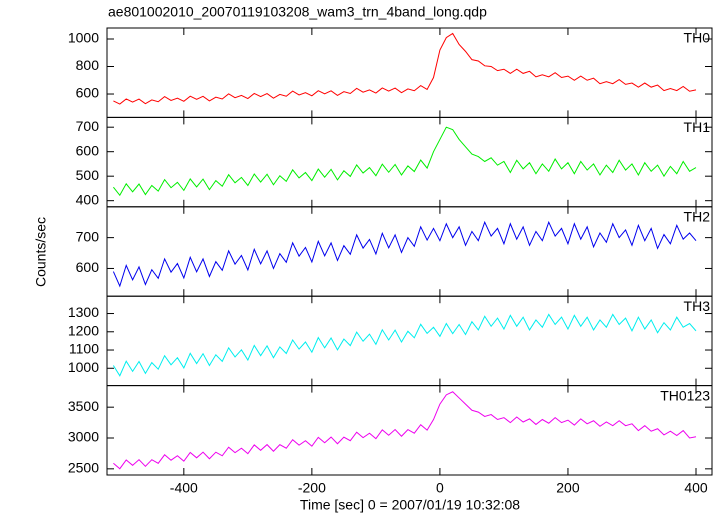 The width and height of the screenshot is (724, 516). Describe the element at coordinates (88, 199) in the screenshot. I see `y-tick-label: 400` at that location.